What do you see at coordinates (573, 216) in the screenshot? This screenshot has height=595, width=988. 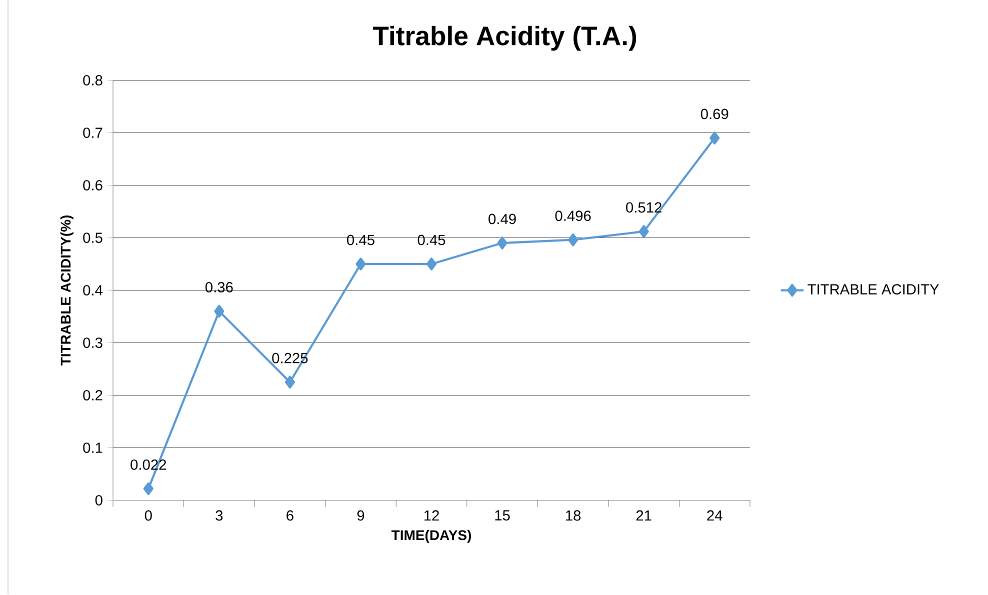 I see `data-label: 0.496` at bounding box center [573, 216].